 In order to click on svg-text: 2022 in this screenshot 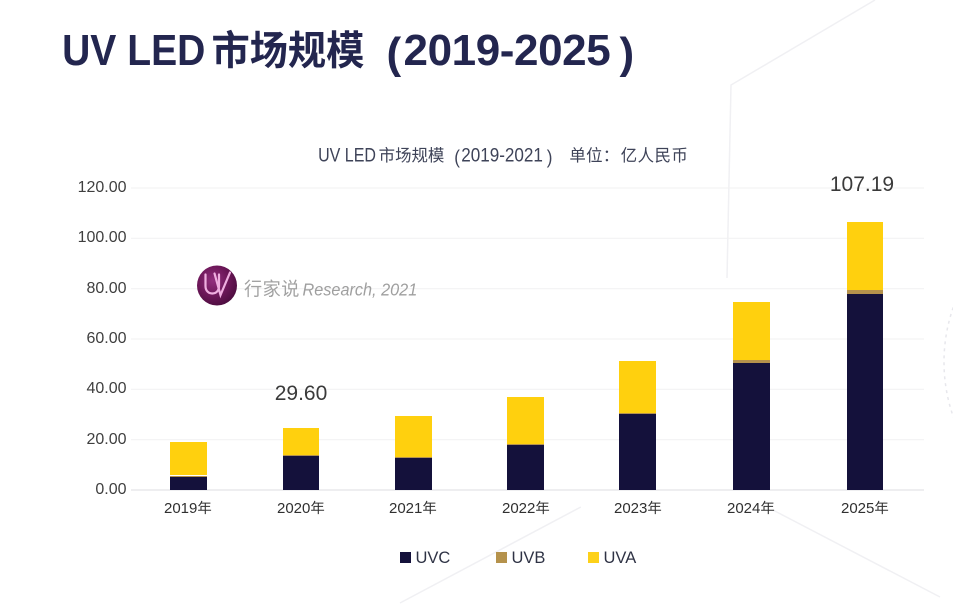, I will do `click(518, 508)`.